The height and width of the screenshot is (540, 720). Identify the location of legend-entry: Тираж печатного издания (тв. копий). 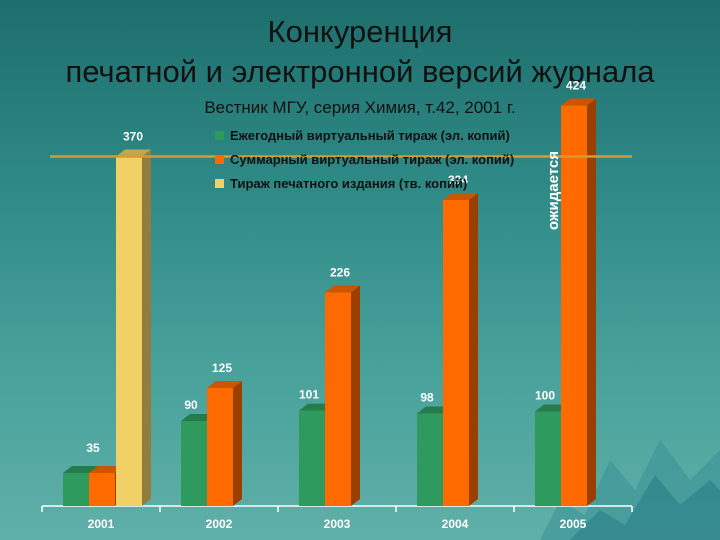
(348, 183).